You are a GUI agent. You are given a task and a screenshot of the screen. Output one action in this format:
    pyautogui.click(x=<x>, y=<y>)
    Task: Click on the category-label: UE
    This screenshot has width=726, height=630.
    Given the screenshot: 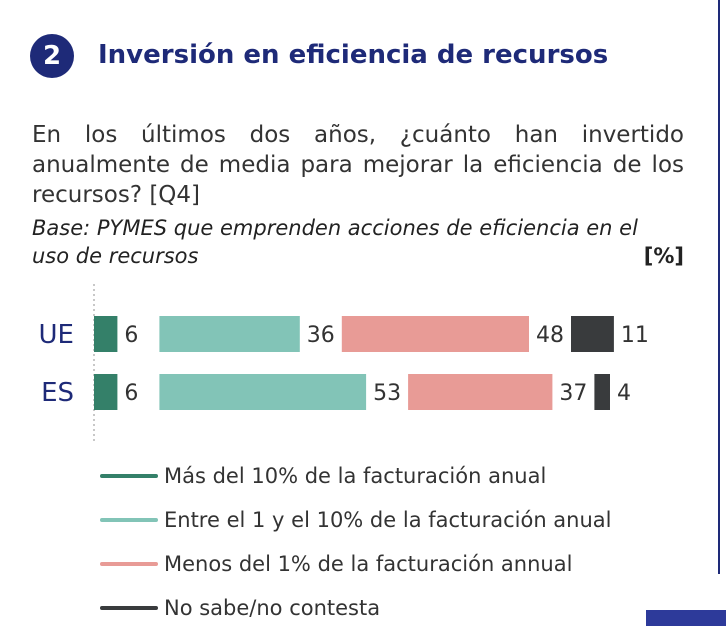 What is the action you would take?
    pyautogui.click(x=56, y=335)
    